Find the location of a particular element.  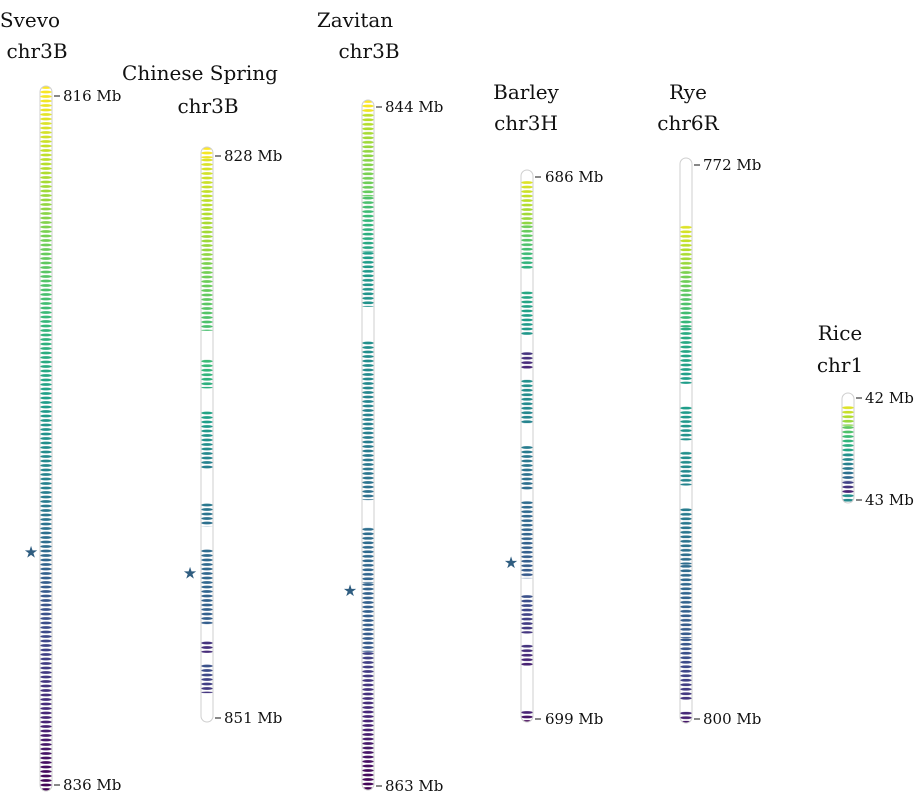

chromosome-chinese-spring: Chinese Spring chr3B 828 Mb 851 Mb ★ is located at coordinates (202, 394).